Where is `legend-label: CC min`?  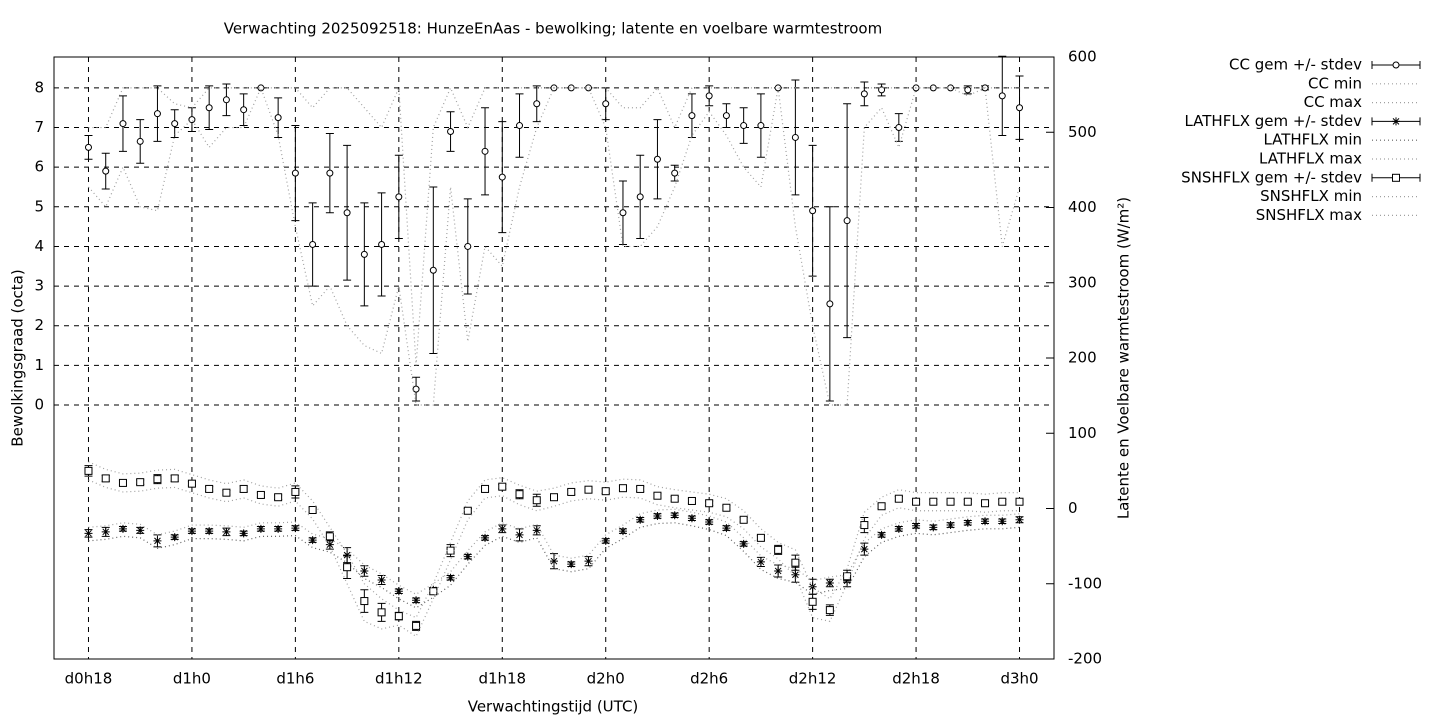
legend-label: CC min is located at coordinates (1335, 83).